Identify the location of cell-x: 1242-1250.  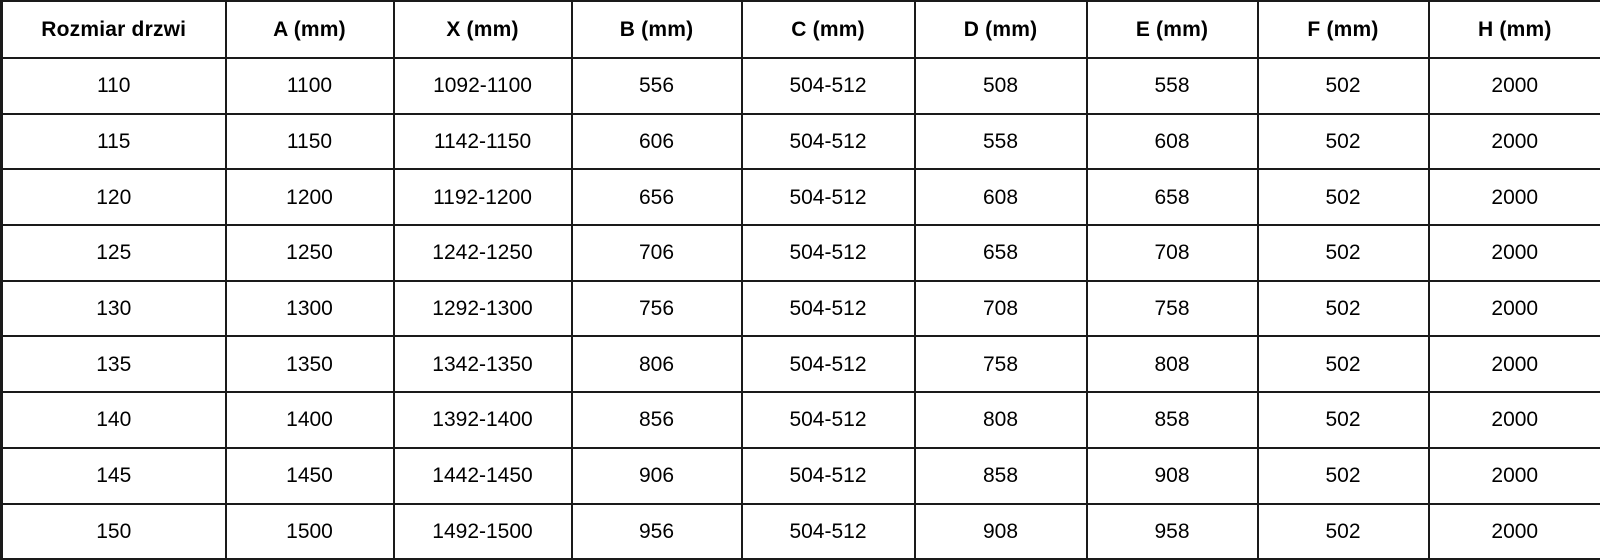
(483, 253).